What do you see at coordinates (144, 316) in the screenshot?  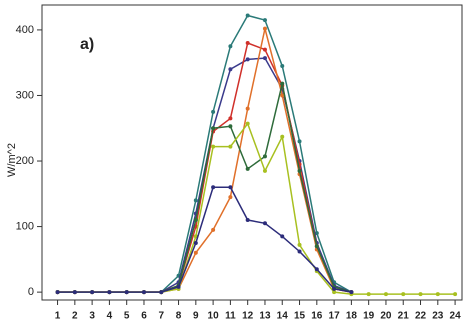 I see `x-tick-label: 6` at bounding box center [144, 316].